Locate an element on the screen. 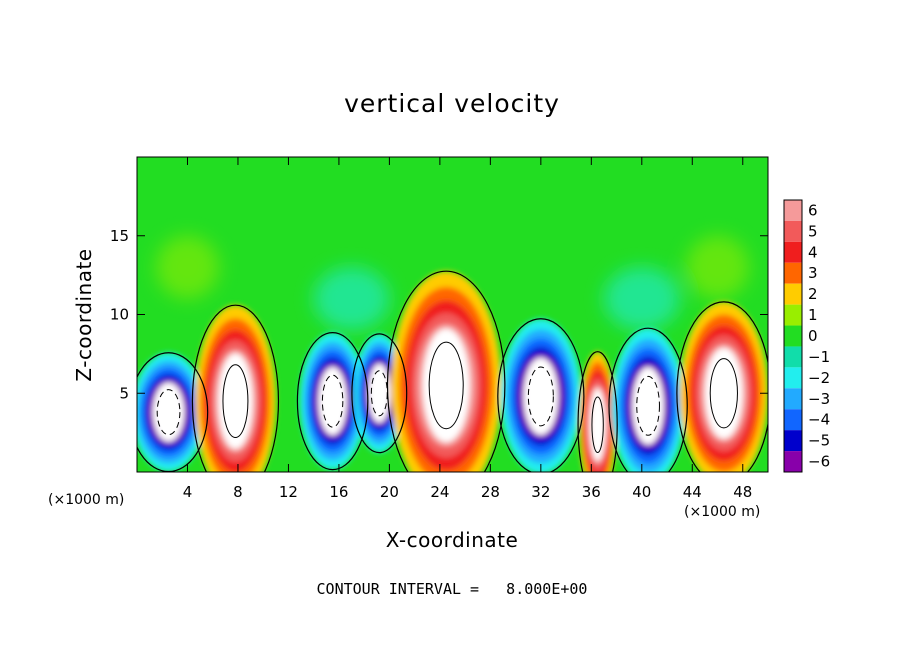  colorbar-label: 6 is located at coordinates (813, 210).